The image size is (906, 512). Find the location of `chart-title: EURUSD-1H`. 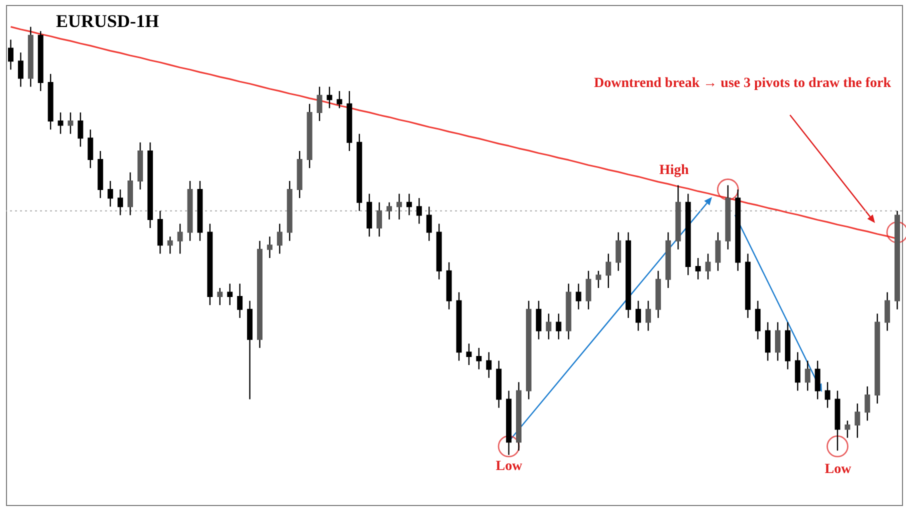

chart-title: EURUSD-1H is located at coordinates (108, 21).